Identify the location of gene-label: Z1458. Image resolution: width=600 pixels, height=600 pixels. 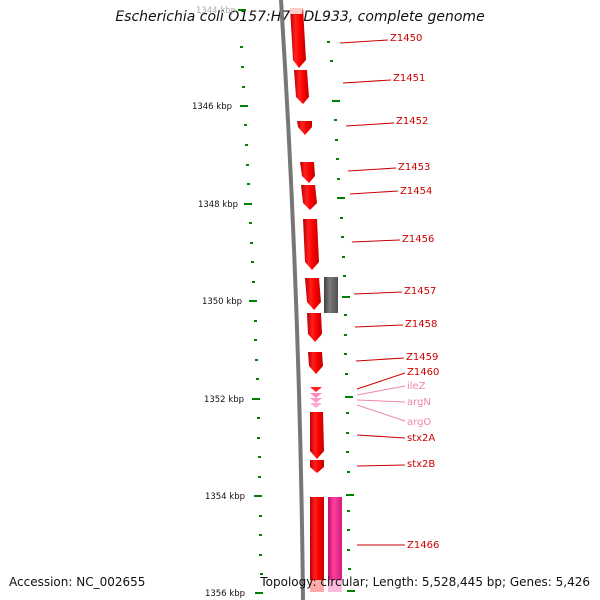
(421, 324).